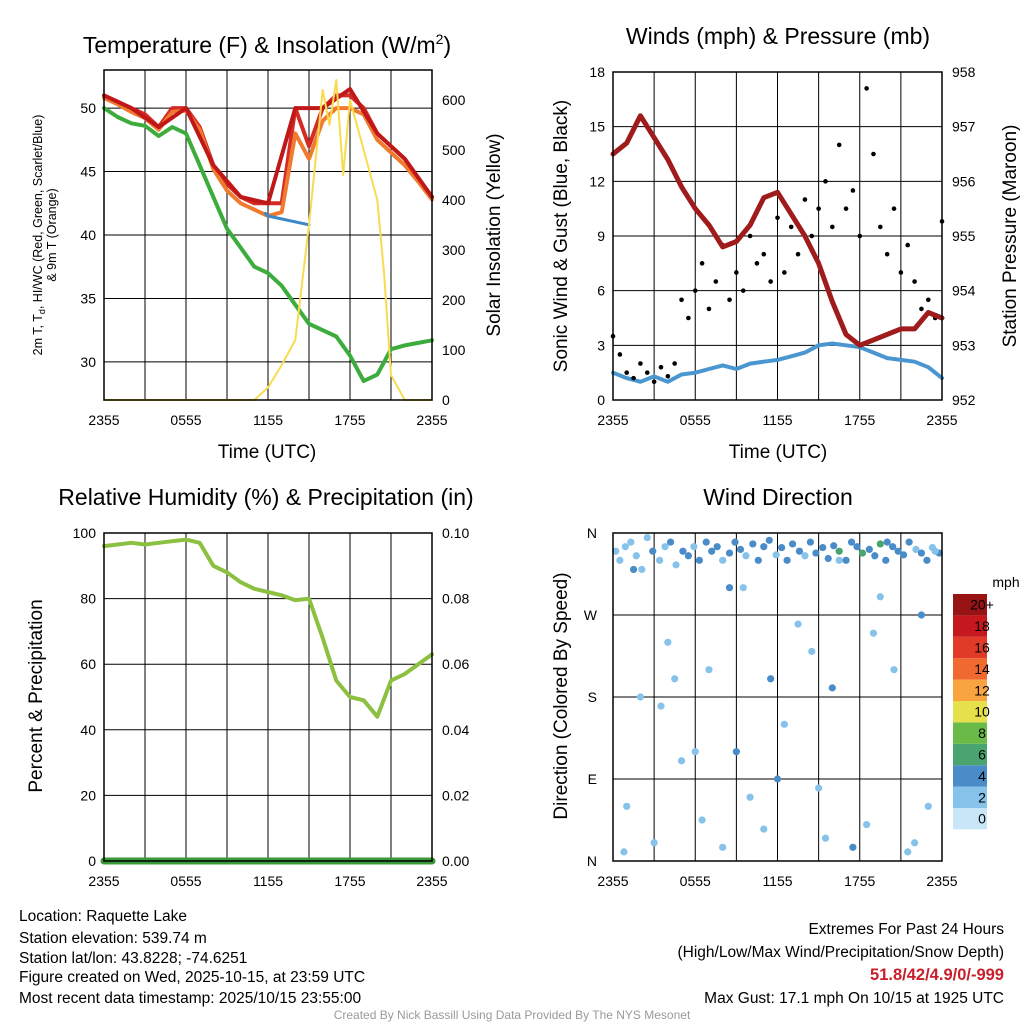 The height and width of the screenshot is (1024, 1024). What do you see at coordinates (601, 236) in the screenshot?
I see `winds-ytick-left: 9` at bounding box center [601, 236].